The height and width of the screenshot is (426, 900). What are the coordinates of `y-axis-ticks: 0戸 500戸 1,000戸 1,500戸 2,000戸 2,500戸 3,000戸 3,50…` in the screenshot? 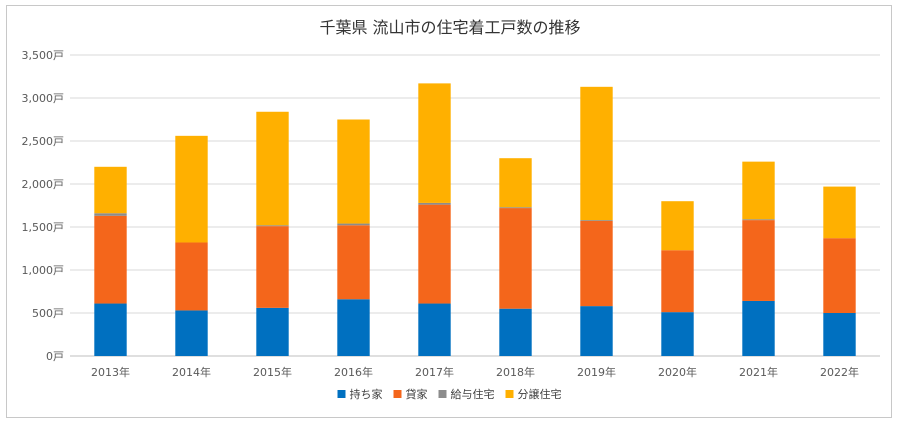 It's located at (43, 206).